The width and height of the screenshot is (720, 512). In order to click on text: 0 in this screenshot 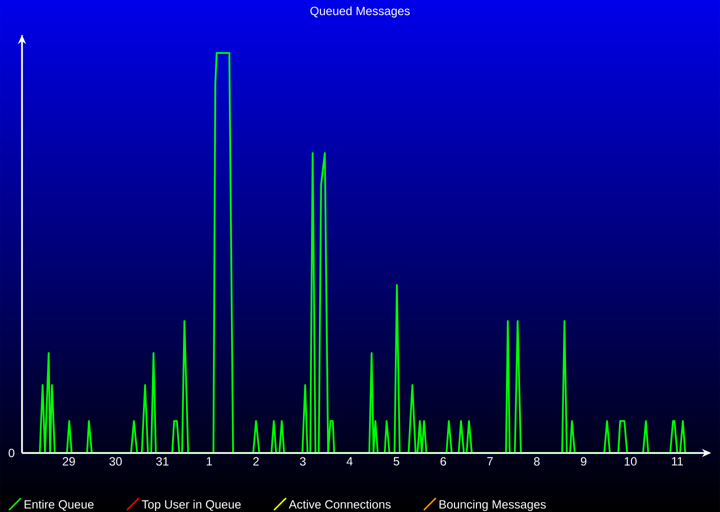, I will do `click(11, 453)`.